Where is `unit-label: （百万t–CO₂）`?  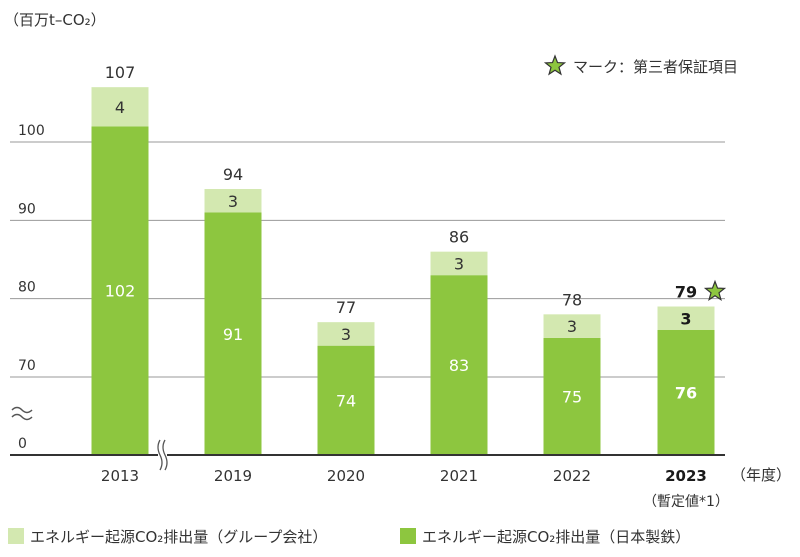
unit-label: （百万t–CO₂） is located at coordinates (55, 20).